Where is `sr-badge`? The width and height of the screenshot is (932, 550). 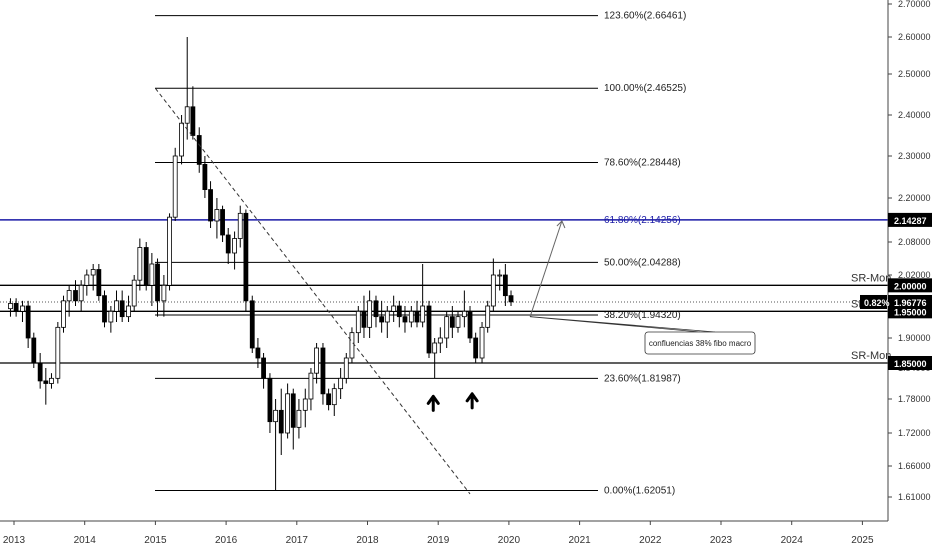 sr-badge is located at coordinates (910, 285).